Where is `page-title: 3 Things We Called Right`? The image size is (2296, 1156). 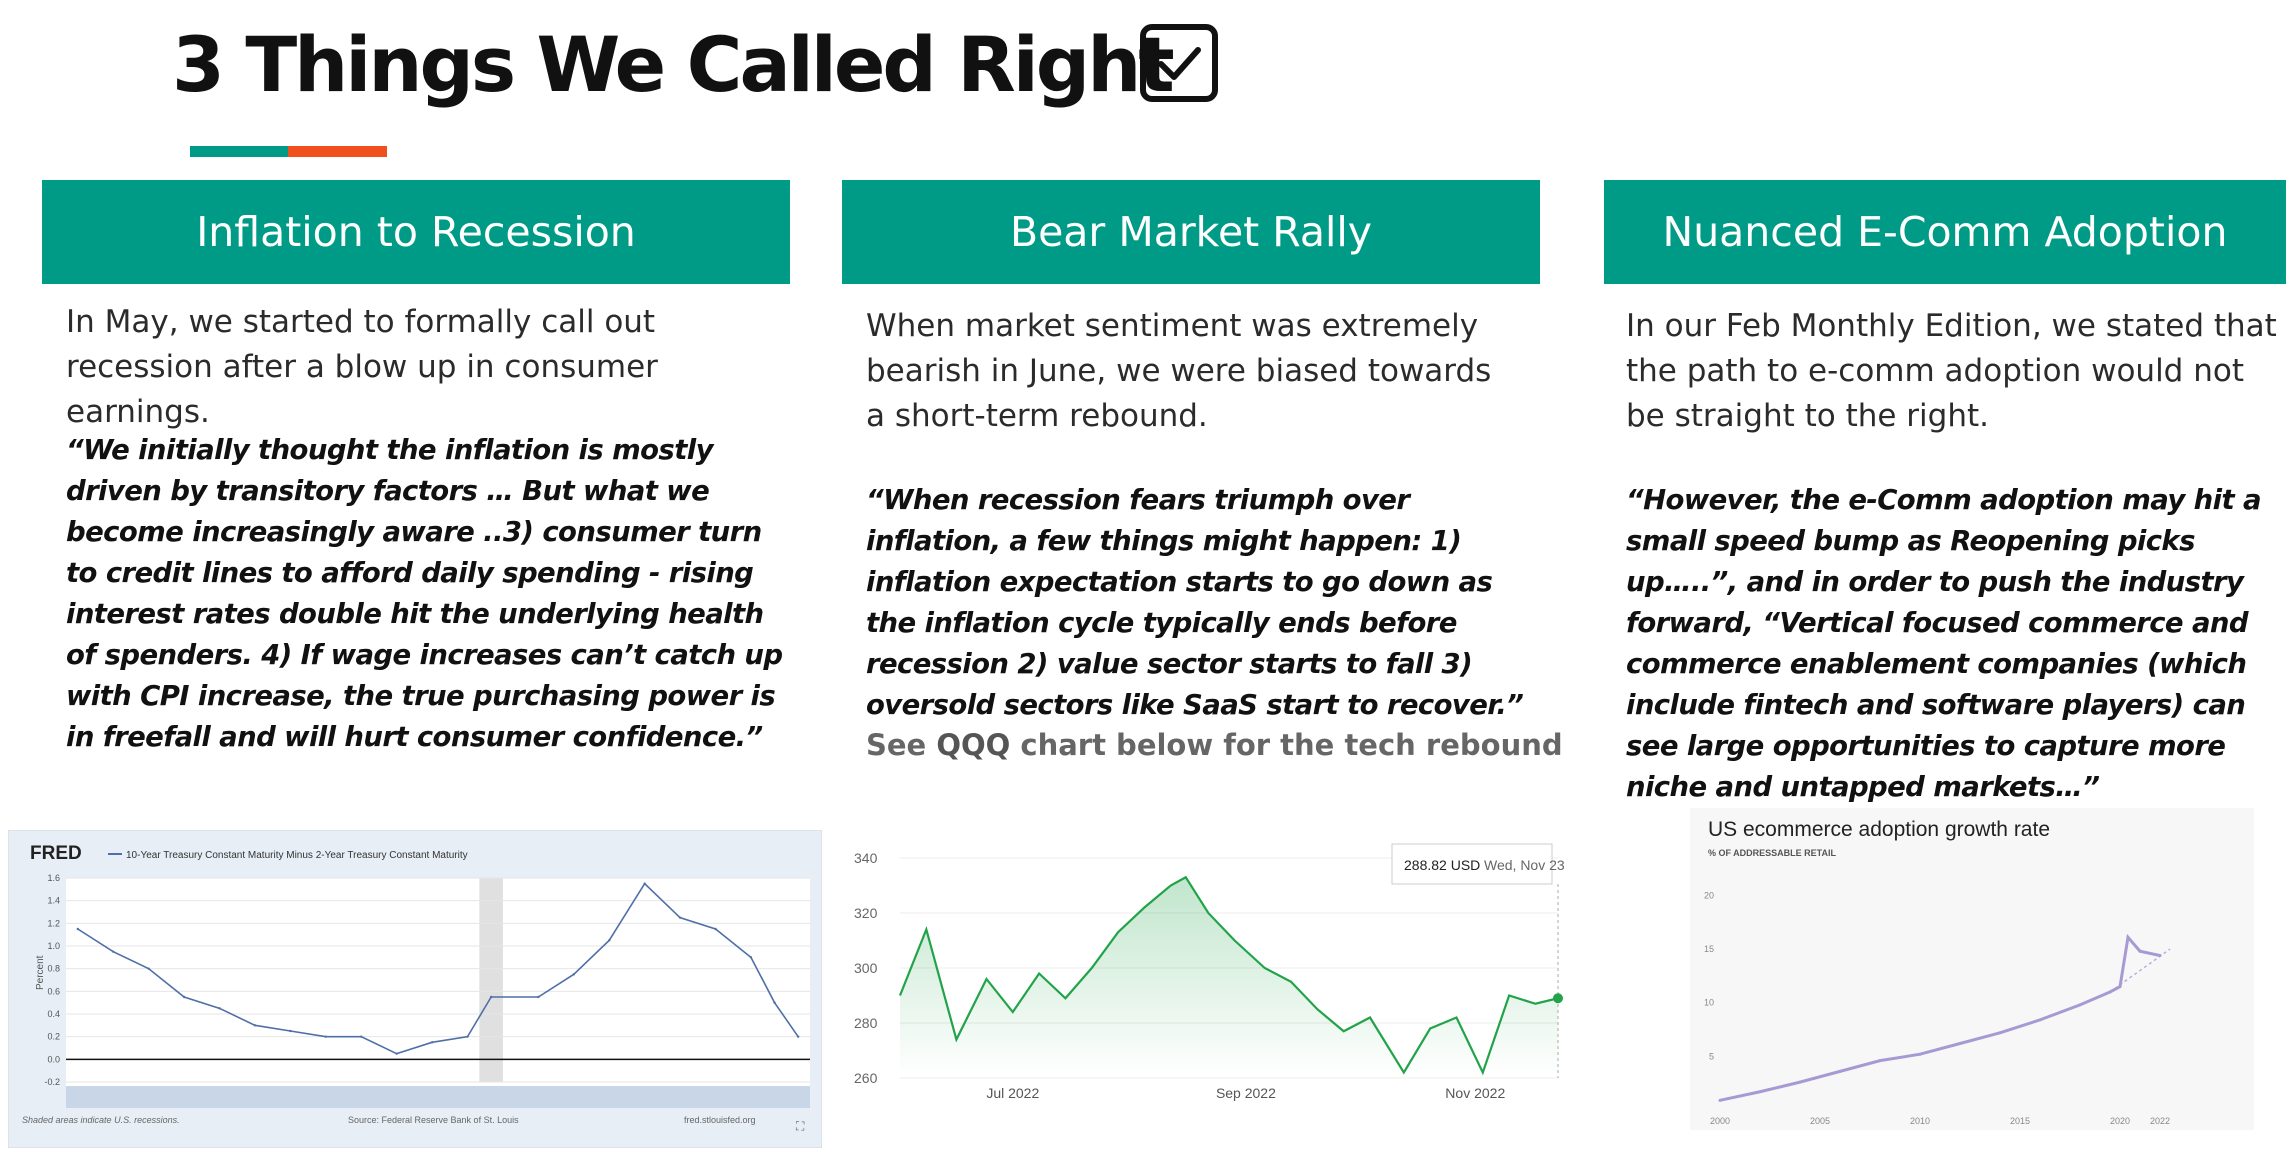 page-title: 3 Things We Called Right is located at coordinates (673, 64).